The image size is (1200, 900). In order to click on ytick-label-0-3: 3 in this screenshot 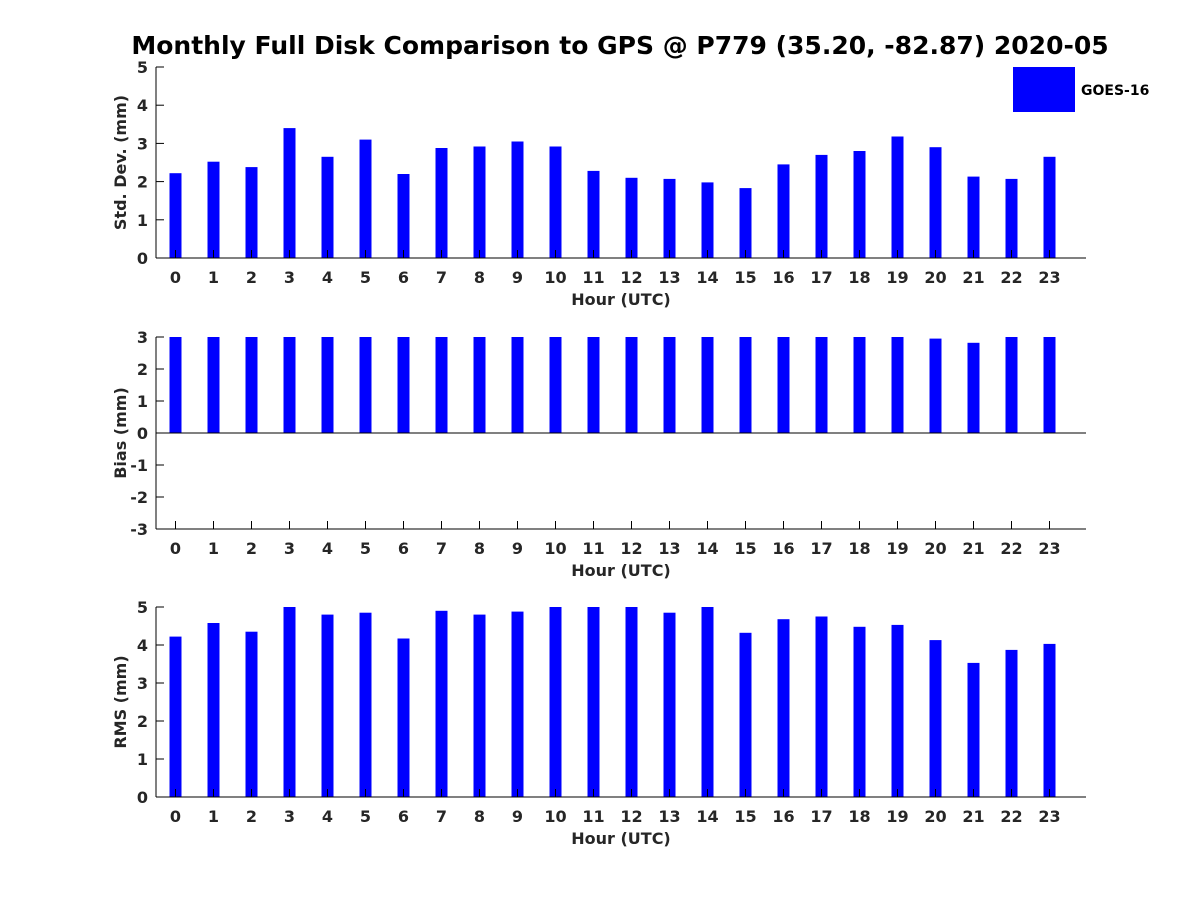, I will do `click(142, 143)`.